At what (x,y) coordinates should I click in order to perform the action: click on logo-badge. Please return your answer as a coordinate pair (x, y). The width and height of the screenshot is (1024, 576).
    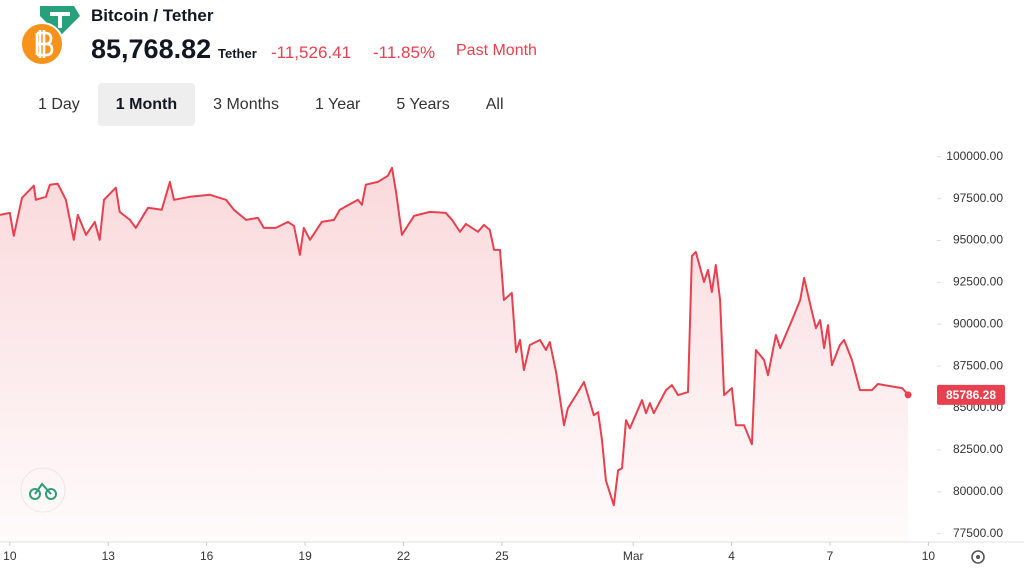
    Looking at the image, I should click on (43, 490).